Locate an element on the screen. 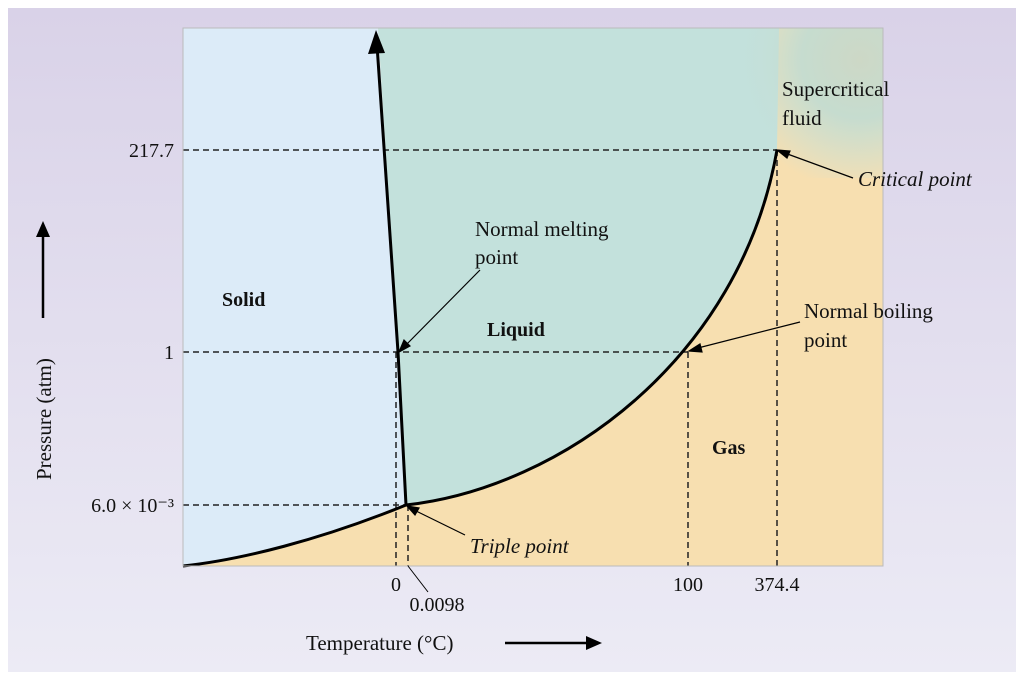 The height and width of the screenshot is (685, 1024). critical-point-label: Critical point is located at coordinates (915, 179).